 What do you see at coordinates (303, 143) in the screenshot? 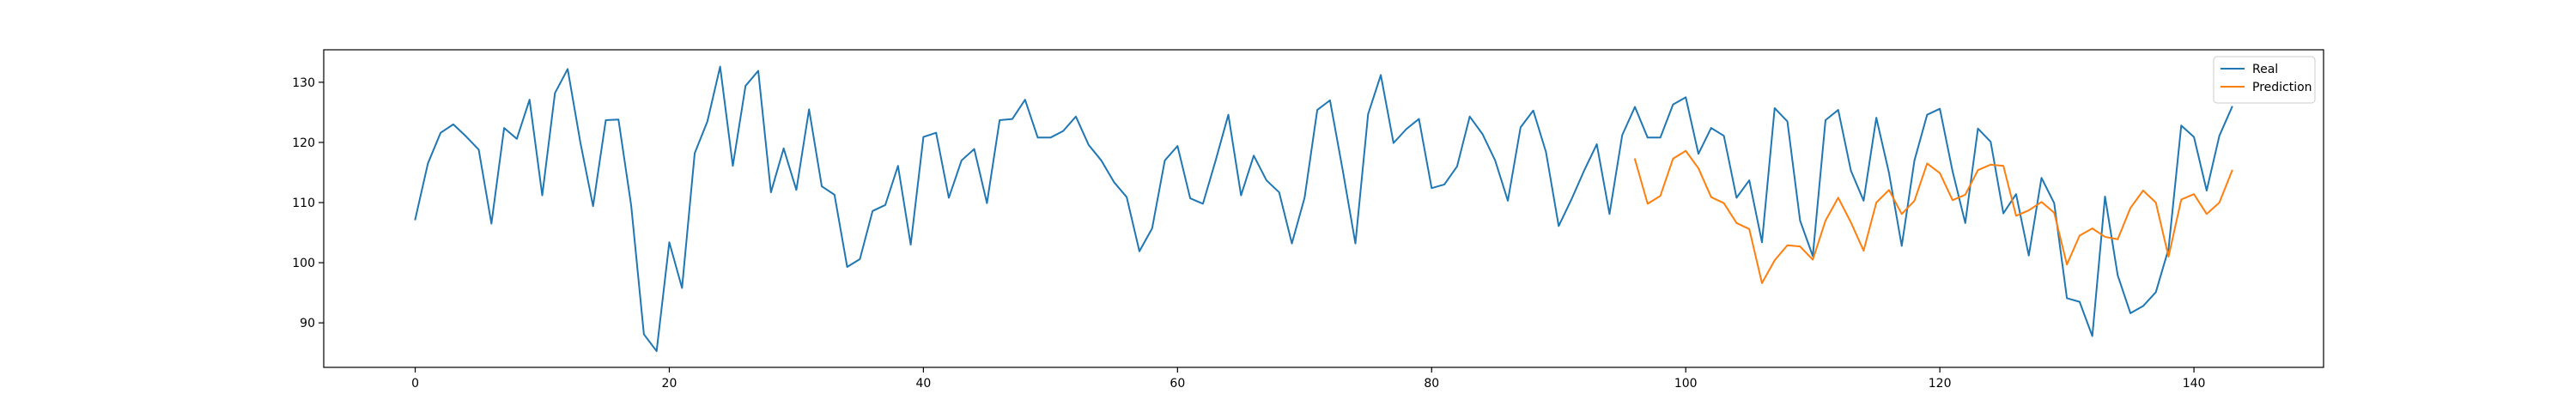
I see `y-tick-label: 120` at bounding box center [303, 143].